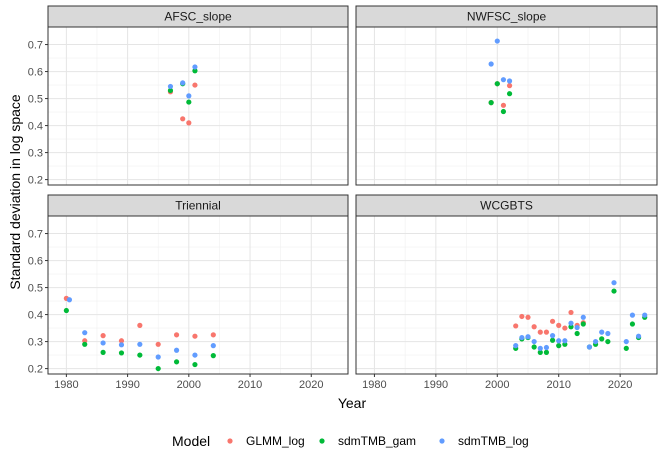  What do you see at coordinates (558, 385) in the screenshot?
I see `x-tick-label: 2010` at bounding box center [558, 385].